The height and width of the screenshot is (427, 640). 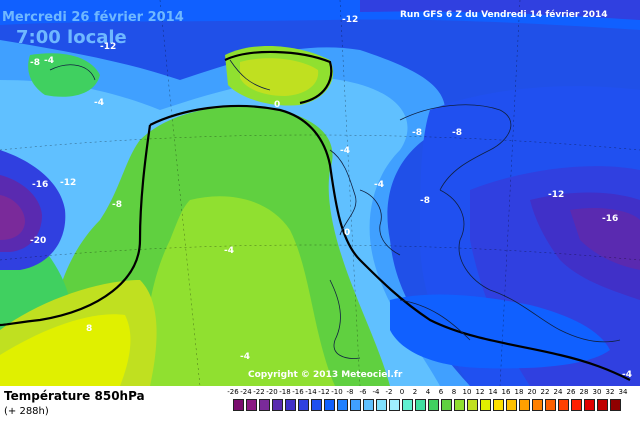 What do you see at coordinates (571, 392) in the screenshot?
I see `scale-tick: 26` at bounding box center [571, 392].